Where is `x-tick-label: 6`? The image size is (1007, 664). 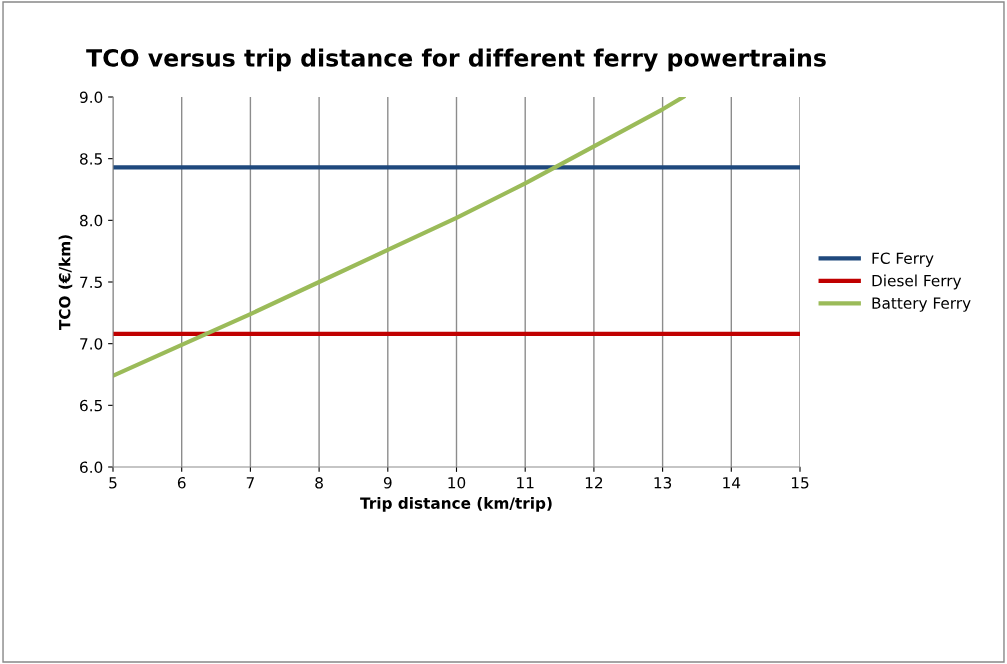 x-tick-label: 6 is located at coordinates (181, 482).